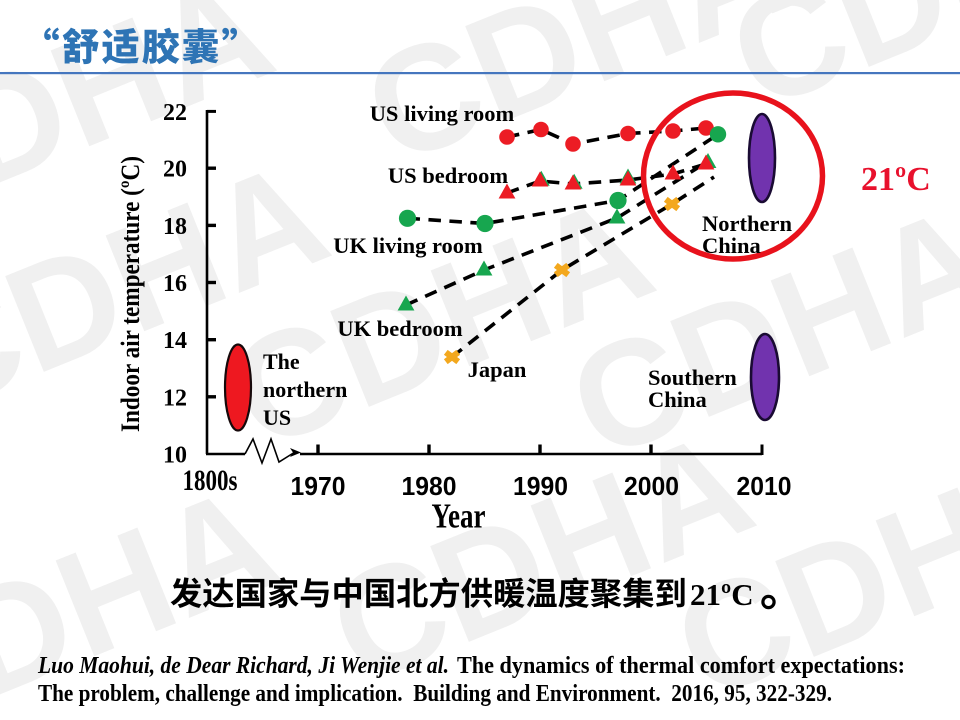  I want to click on svg-text: Indoor air temperature (ºC), so click(130, 294).